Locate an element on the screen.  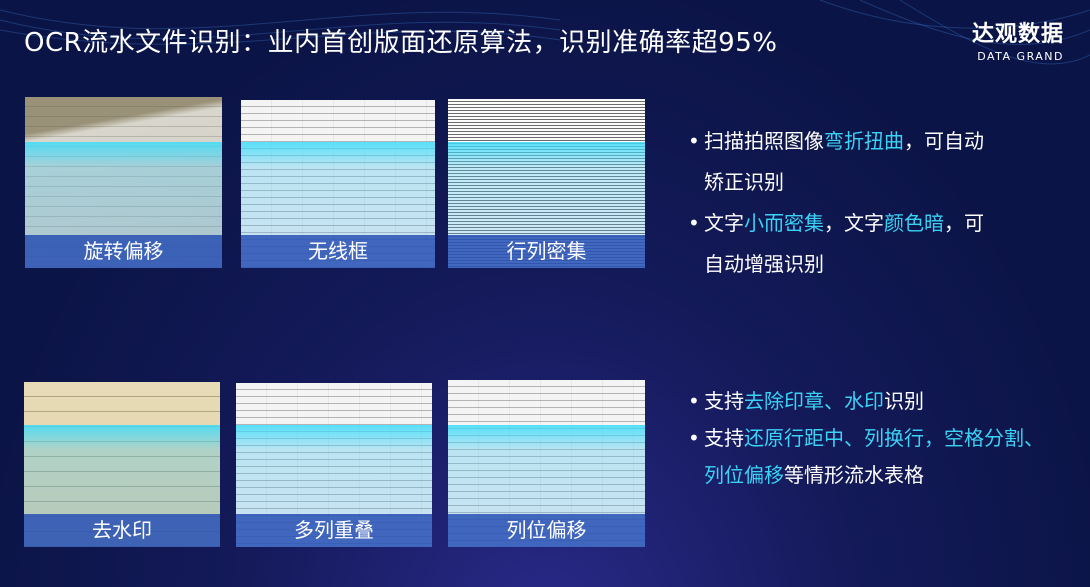
card-label: 无线框 is located at coordinates (338, 251).